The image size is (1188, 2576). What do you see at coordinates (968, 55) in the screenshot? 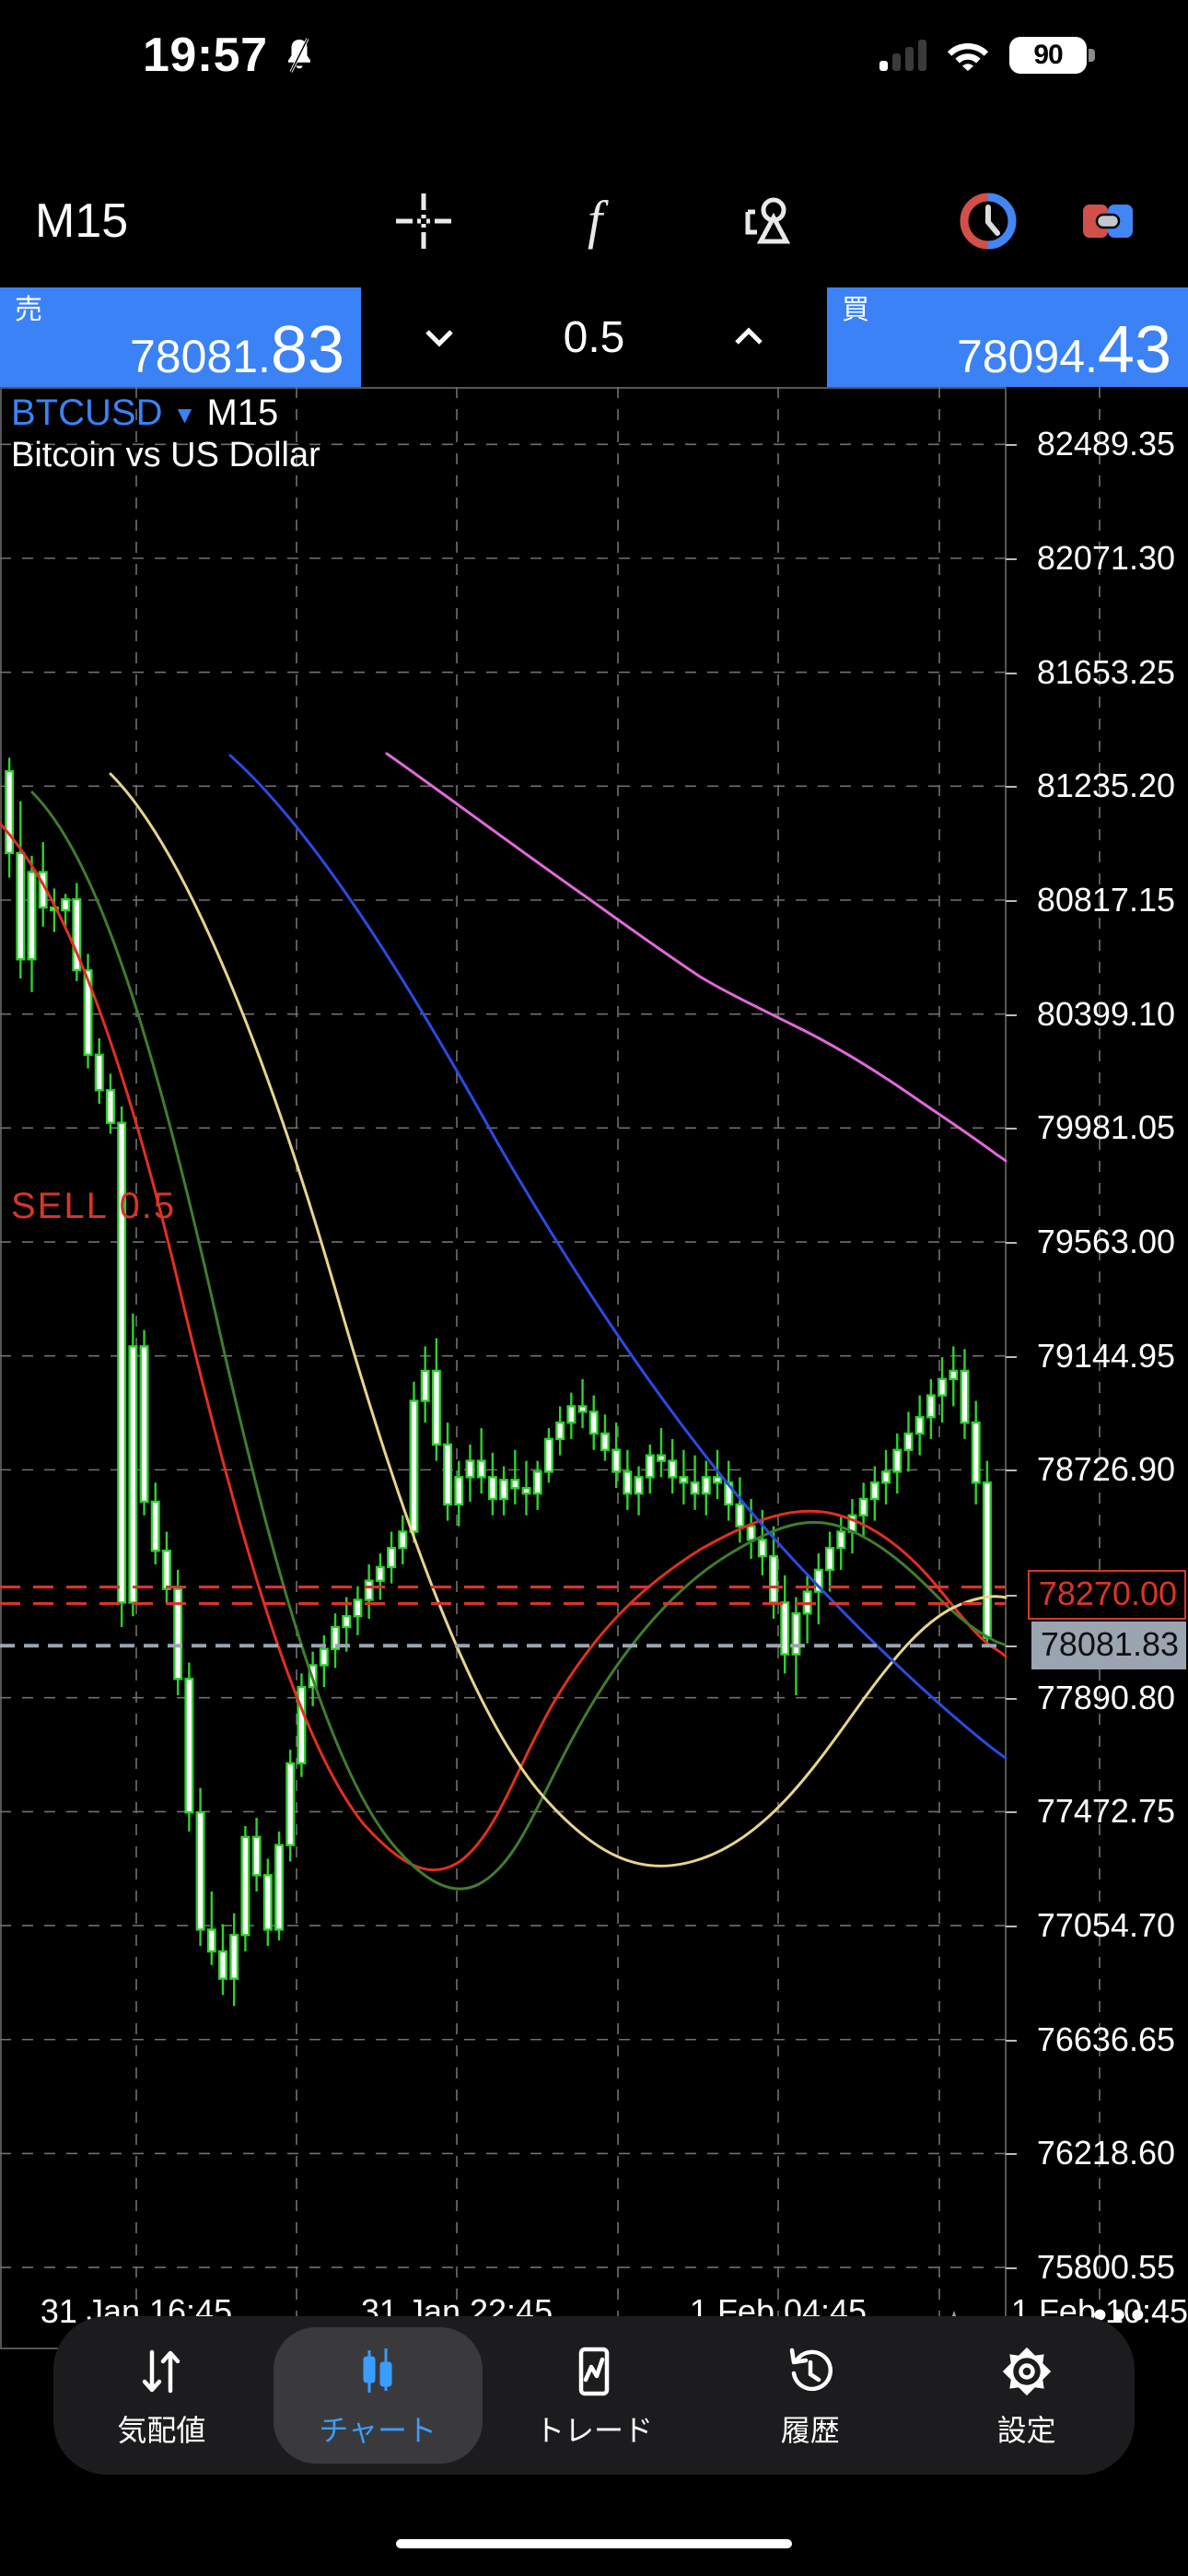
I see `wifi-icon` at bounding box center [968, 55].